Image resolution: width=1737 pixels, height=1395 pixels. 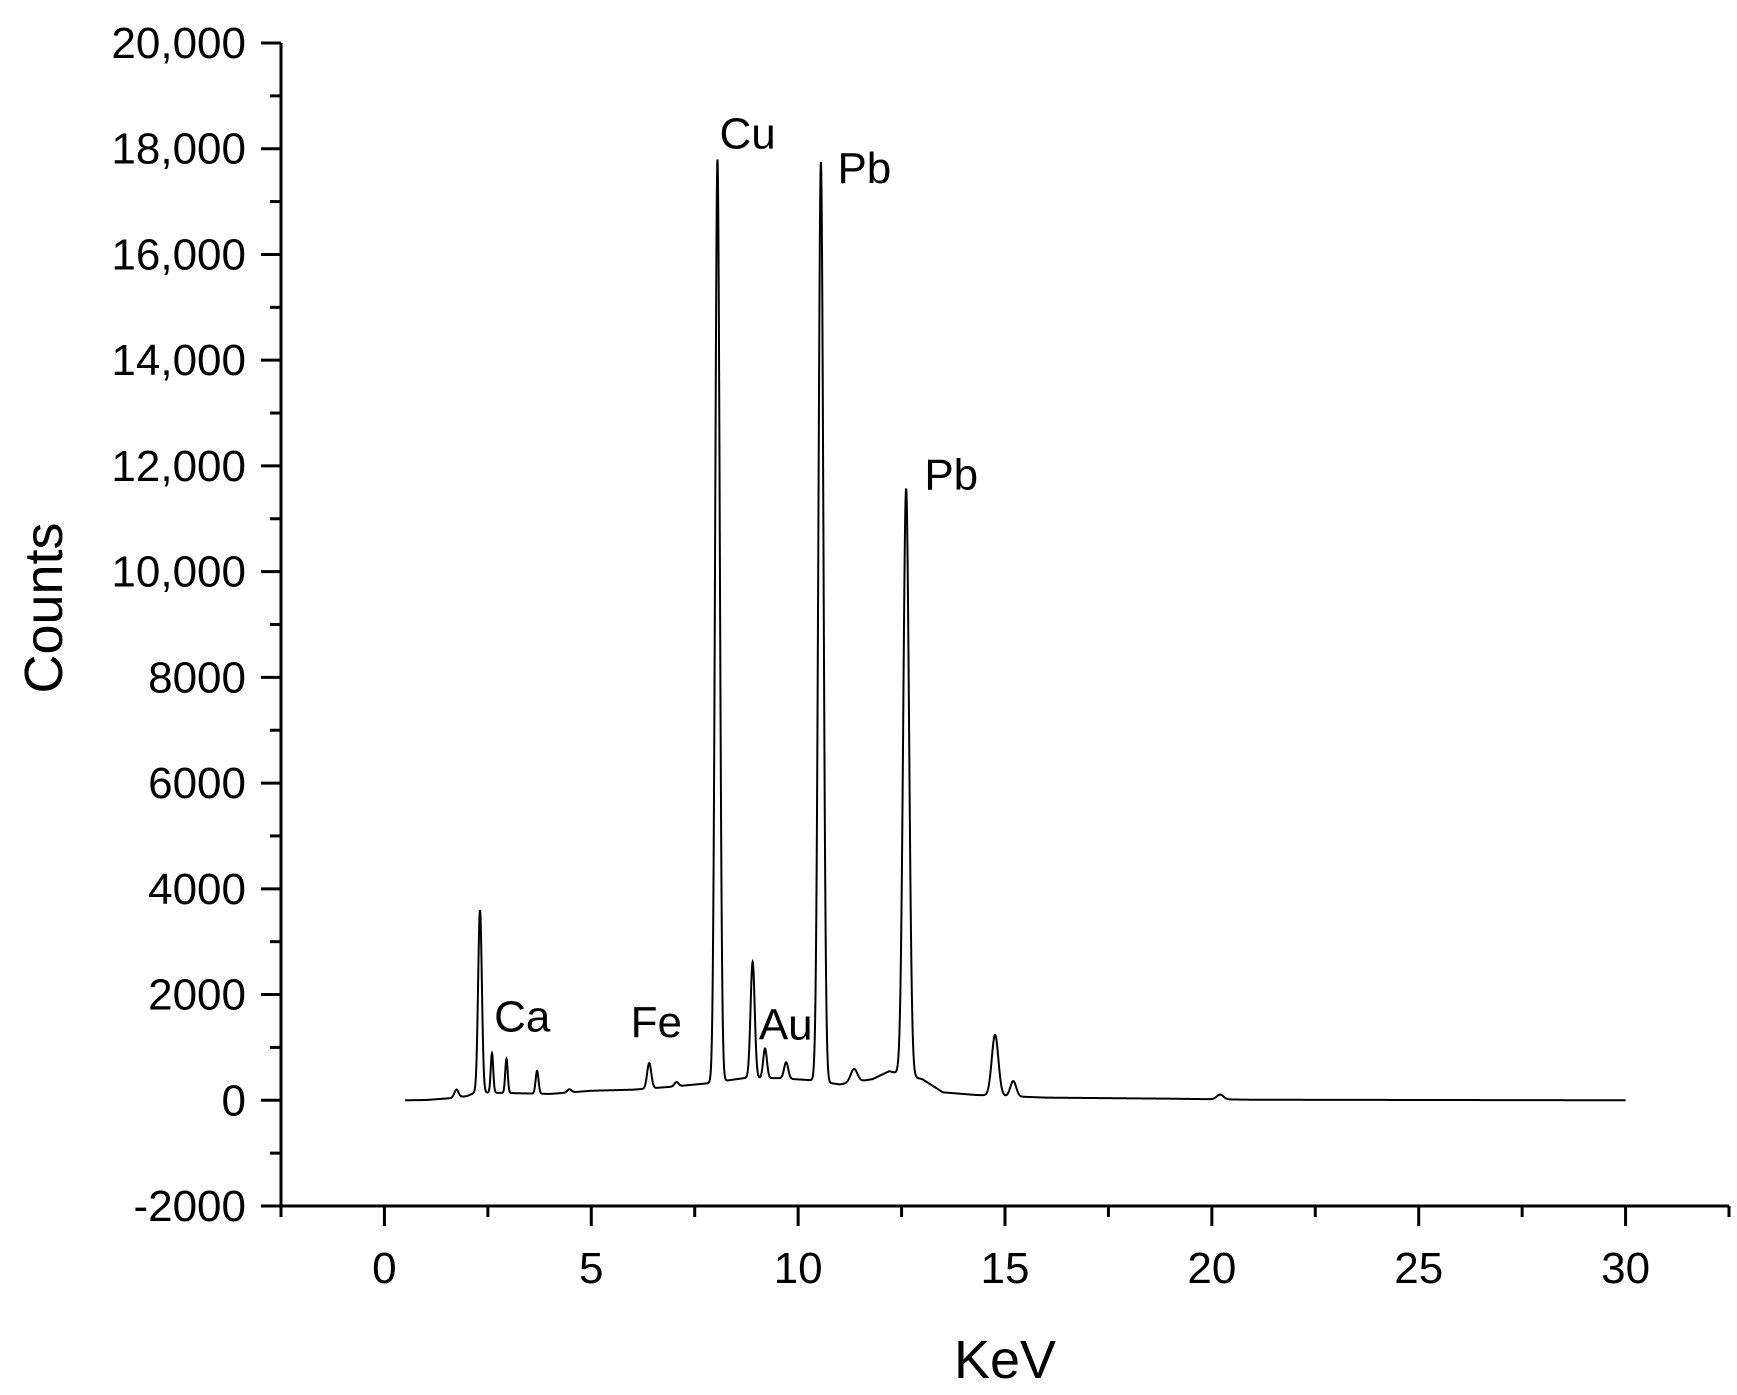 I want to click on y-tick-label: 10,000, so click(x=178, y=572).